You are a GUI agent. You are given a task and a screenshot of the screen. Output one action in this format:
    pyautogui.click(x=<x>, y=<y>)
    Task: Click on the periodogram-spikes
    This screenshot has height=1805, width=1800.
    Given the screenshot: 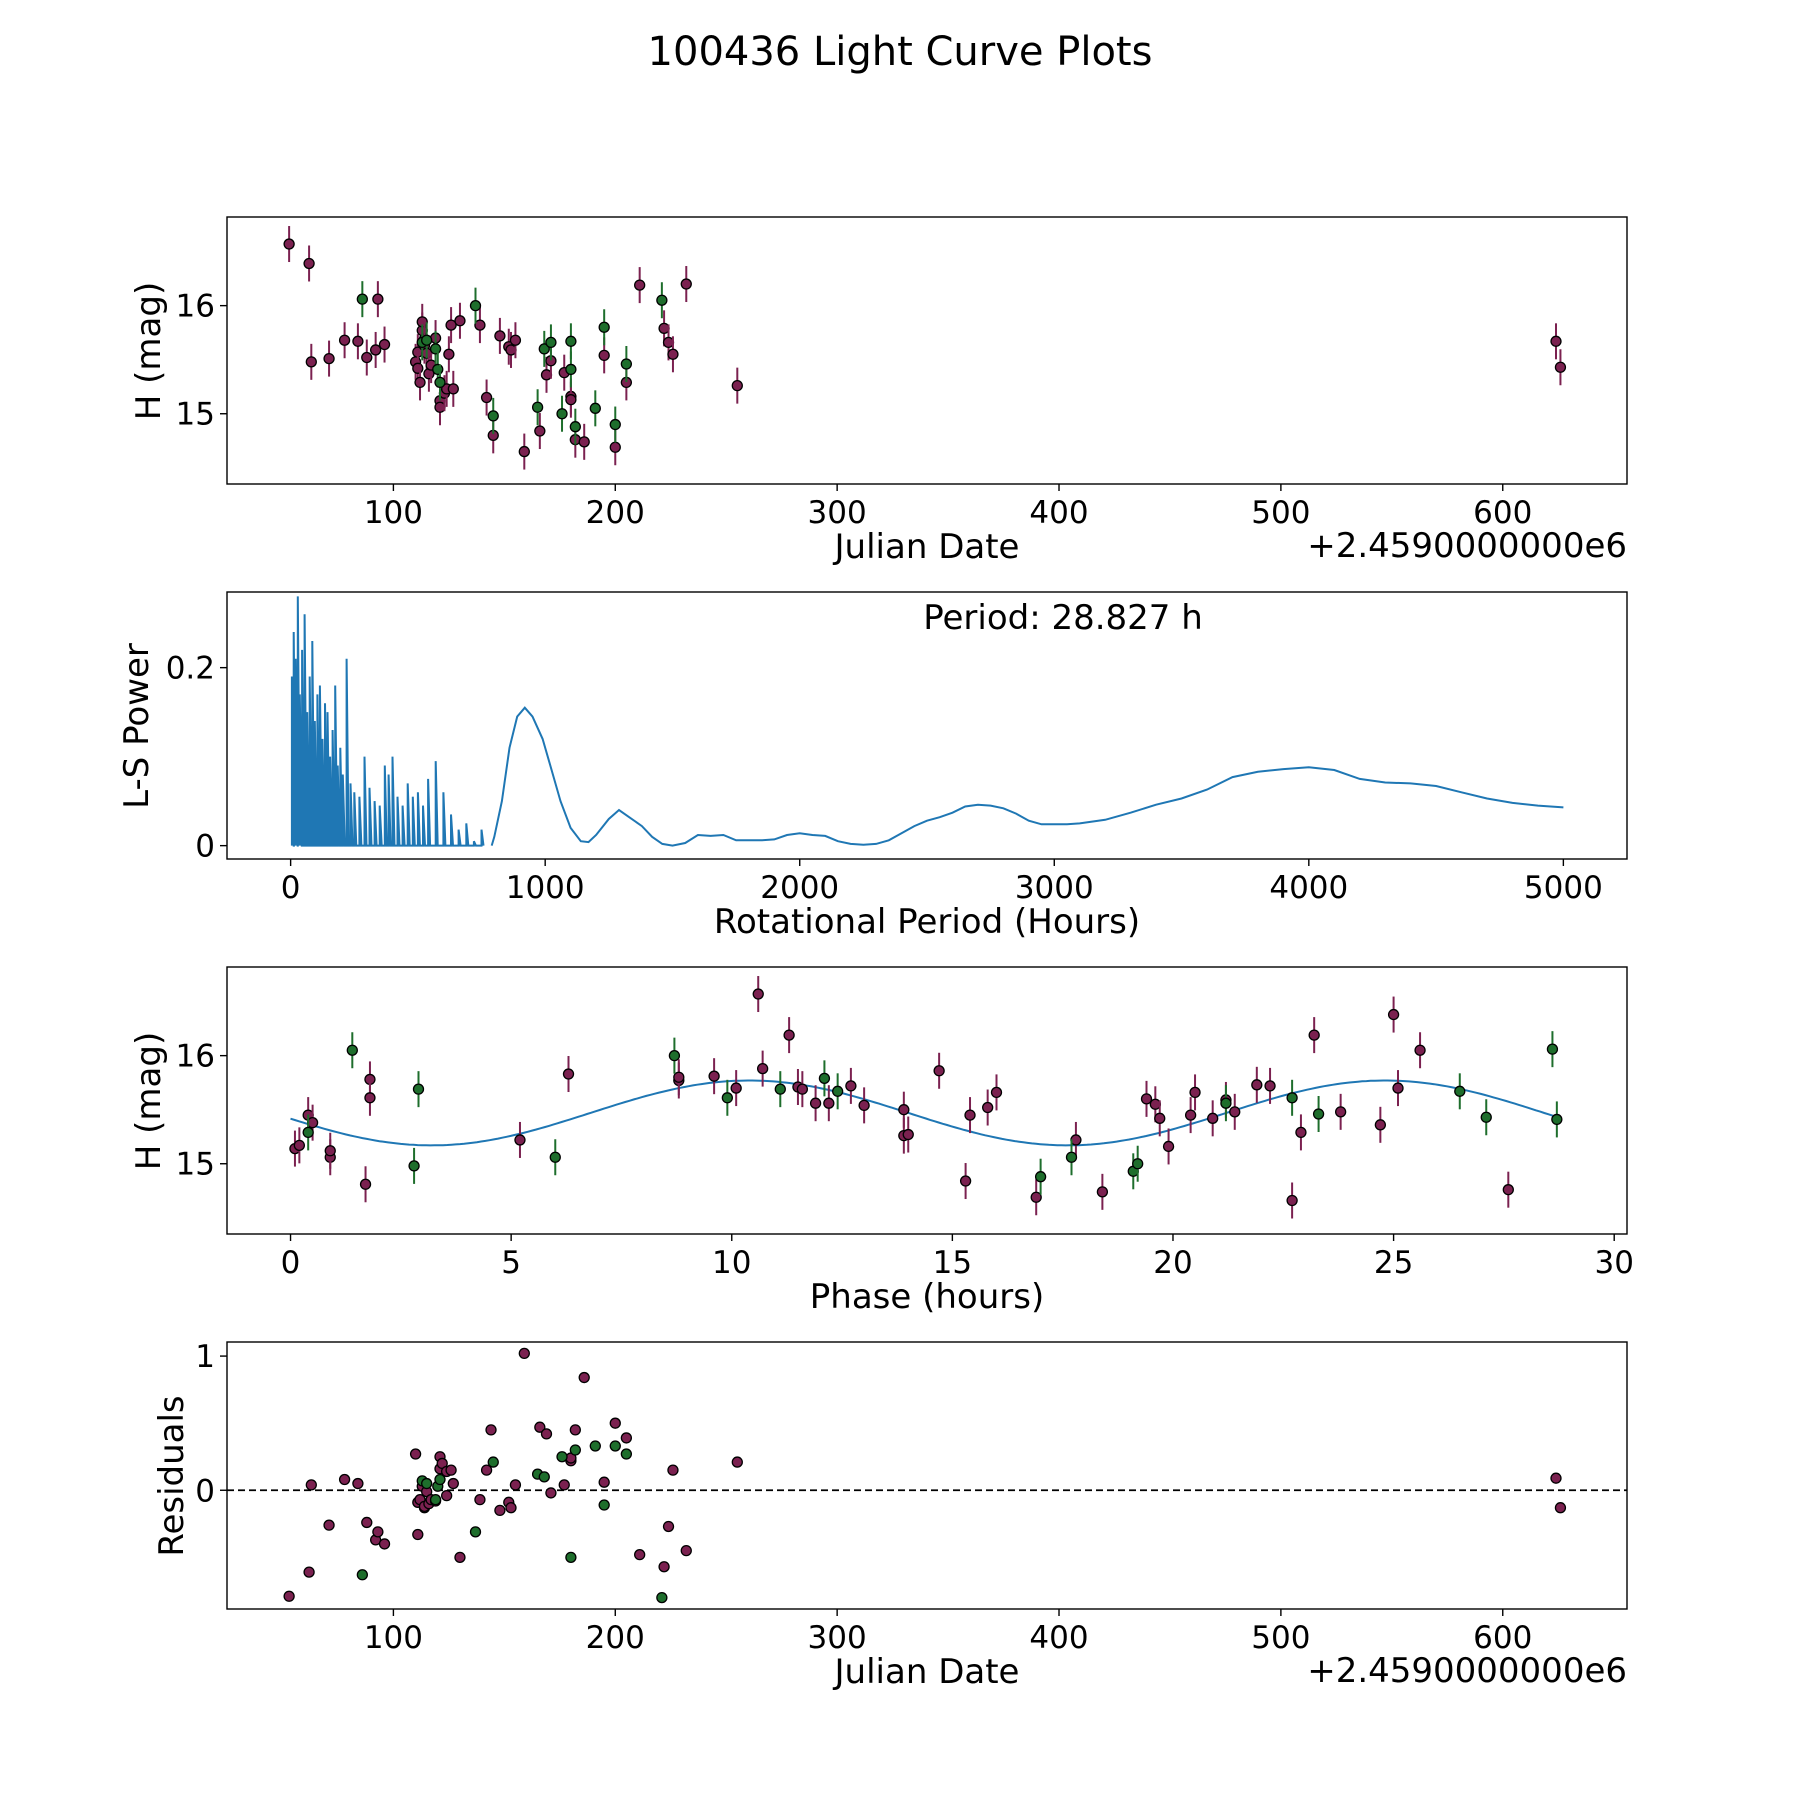 What is the action you would take?
    pyautogui.click(x=387, y=721)
    